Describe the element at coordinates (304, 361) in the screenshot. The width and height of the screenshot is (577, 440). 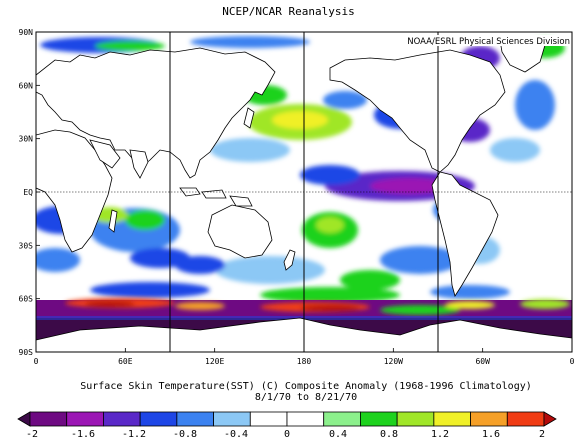
I see `x-tick-label: 180` at that location.